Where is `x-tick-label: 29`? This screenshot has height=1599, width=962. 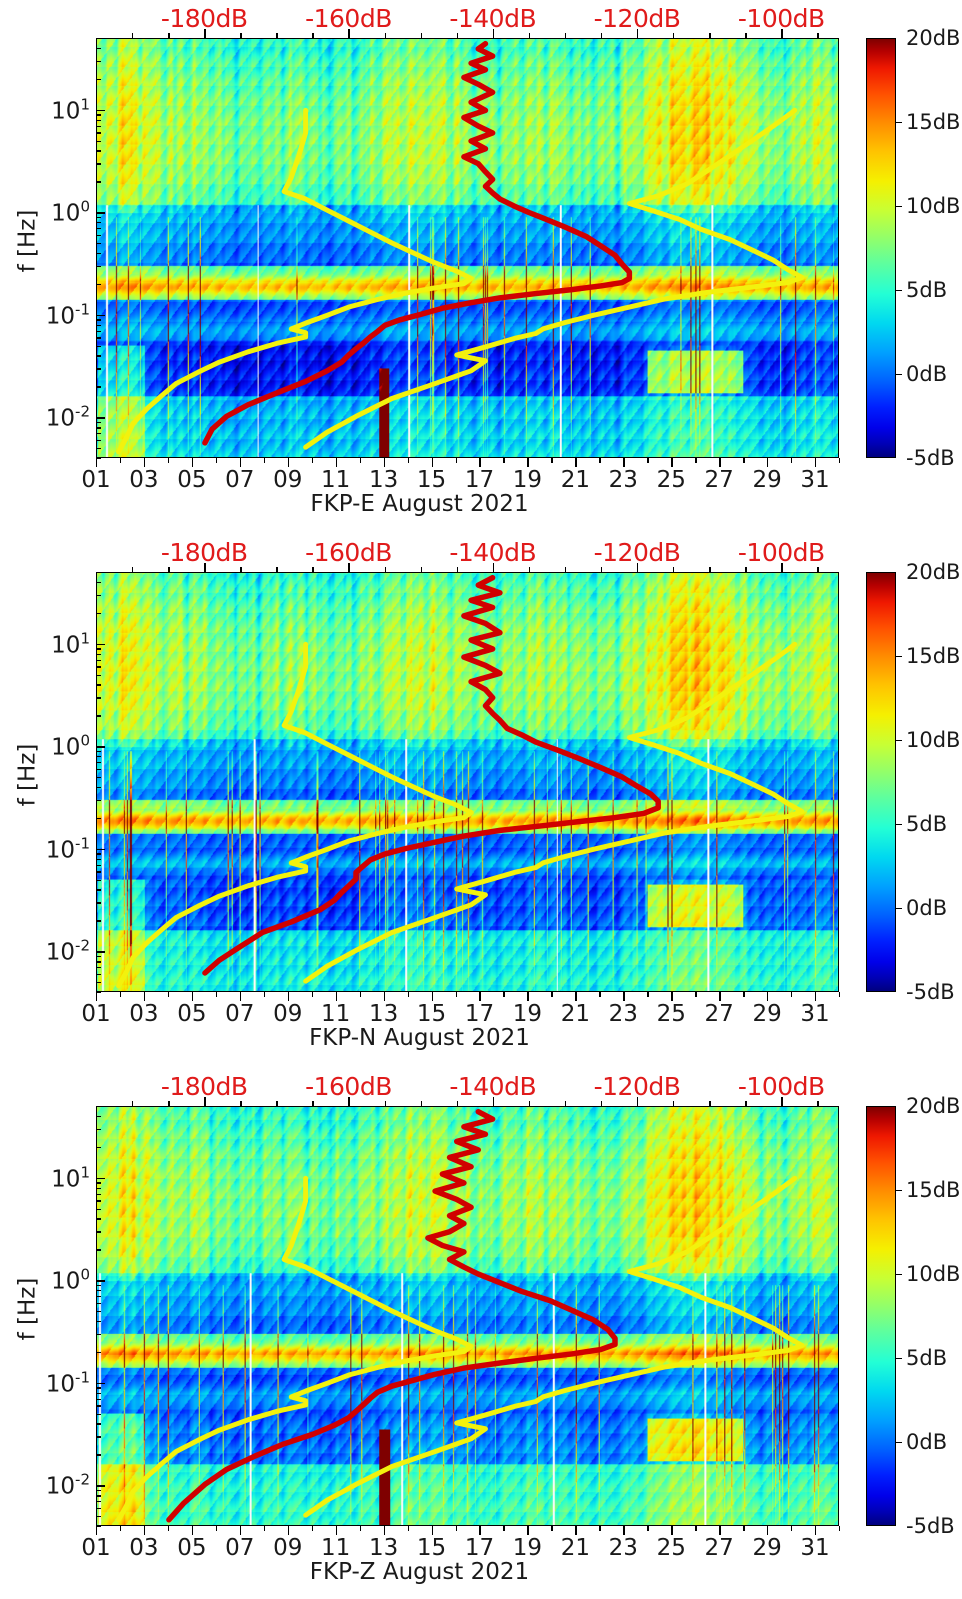 x-tick-label: 29 is located at coordinates (767, 480).